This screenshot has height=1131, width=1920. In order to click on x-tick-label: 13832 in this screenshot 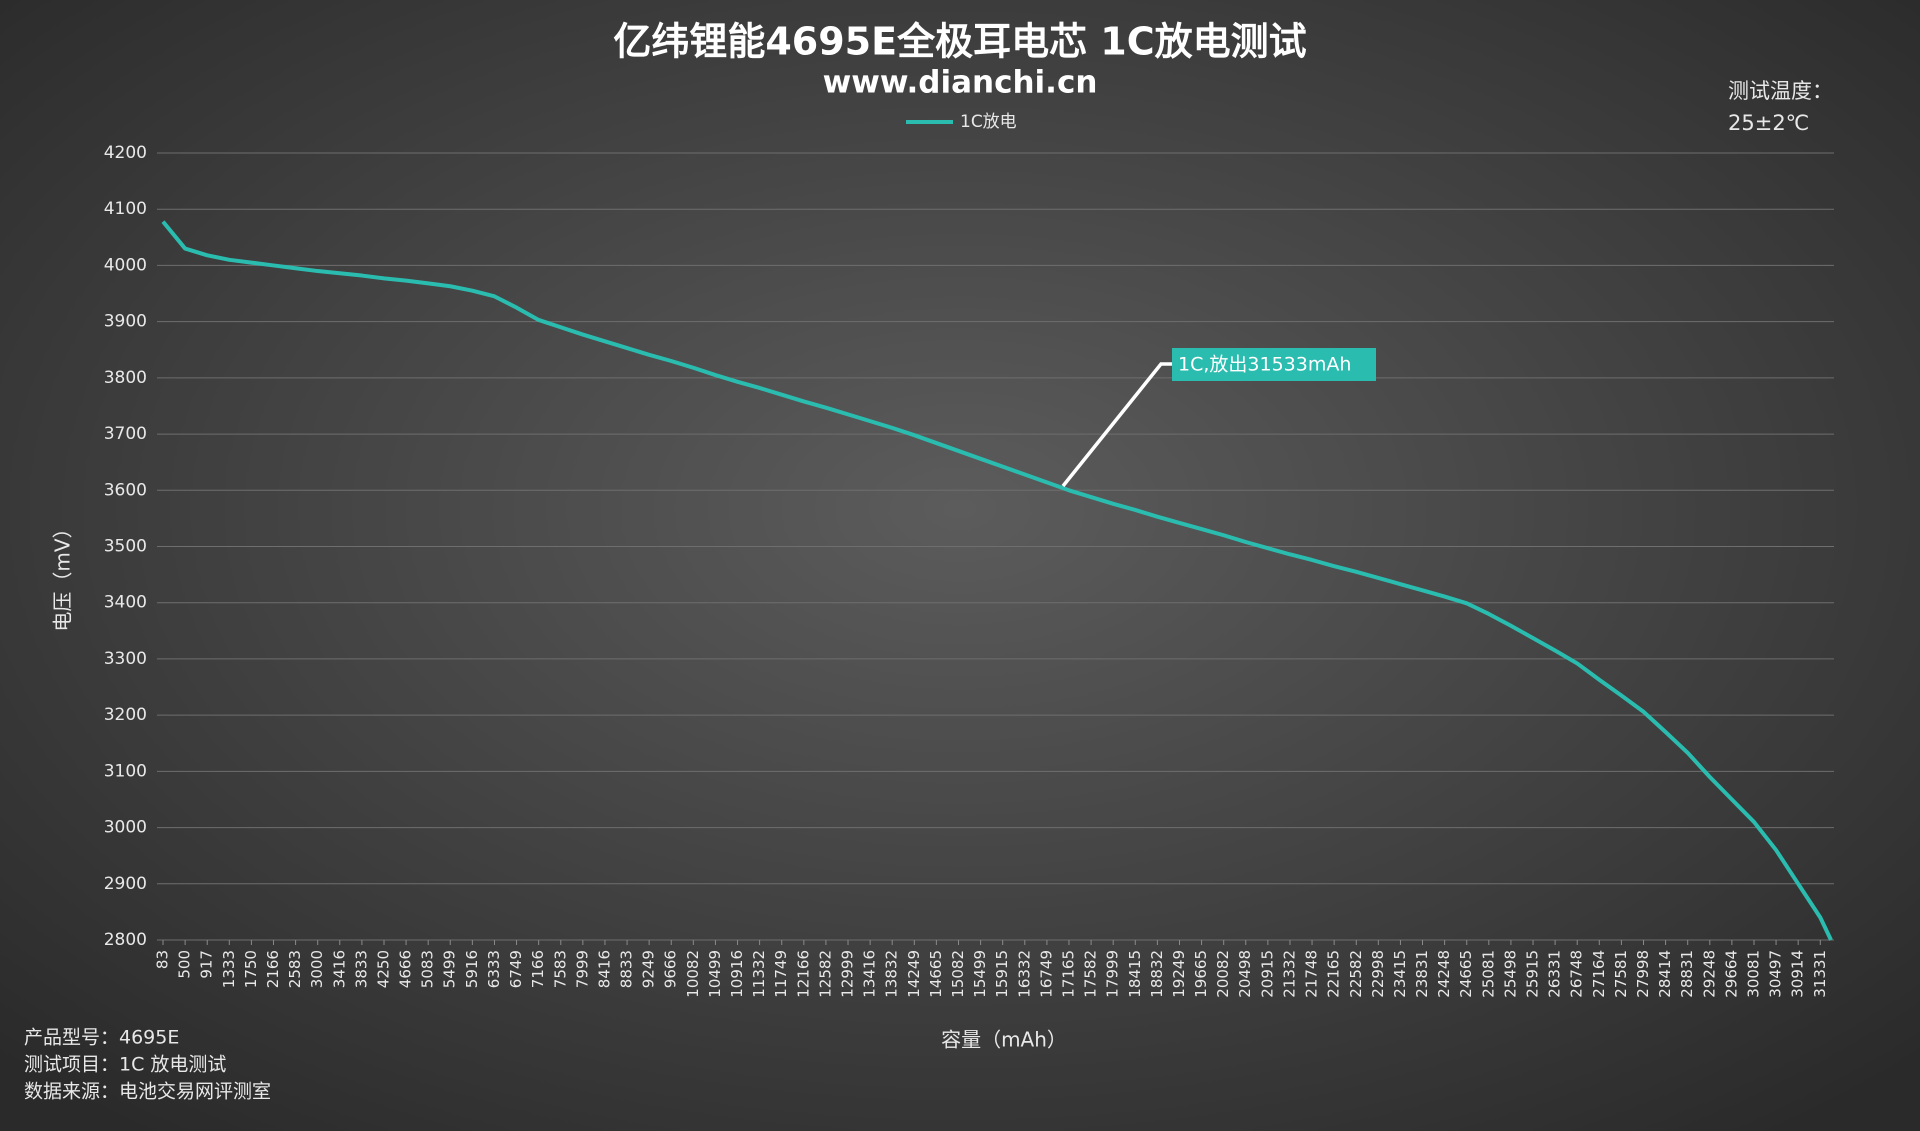, I will do `click(892, 974)`.